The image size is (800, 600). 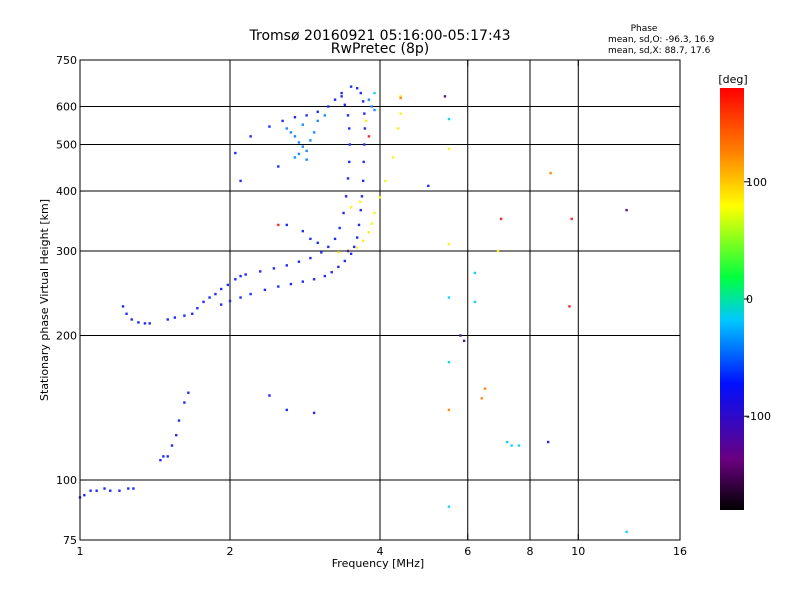 I want to click on x-axis-label: Frequency [MHz], so click(x=378, y=563).